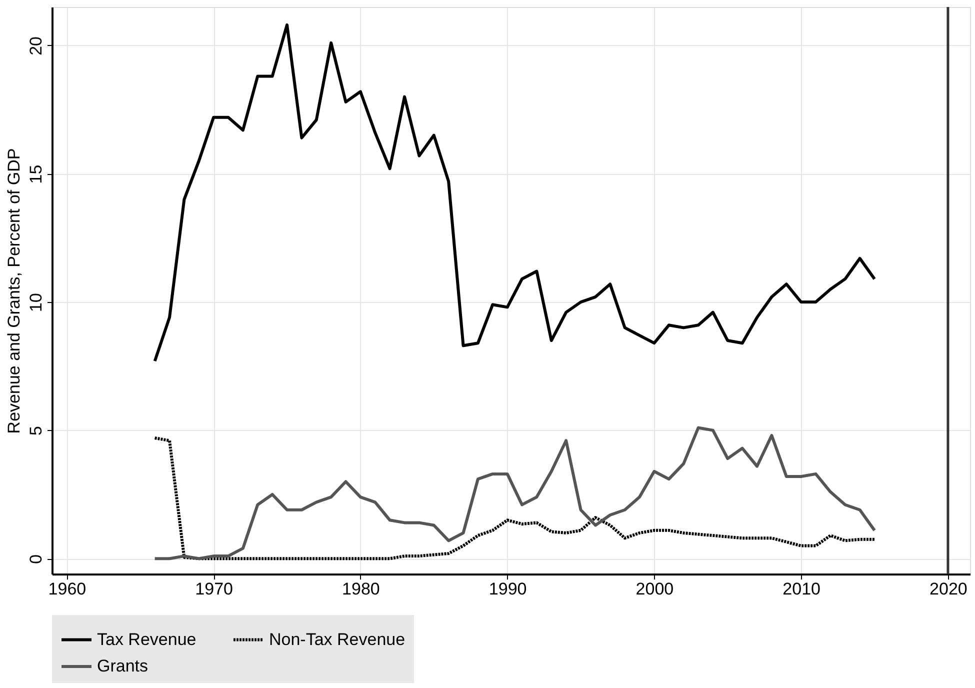 This screenshot has width=975, height=688. I want to click on legend-label: Tax Revenue, so click(146, 639).